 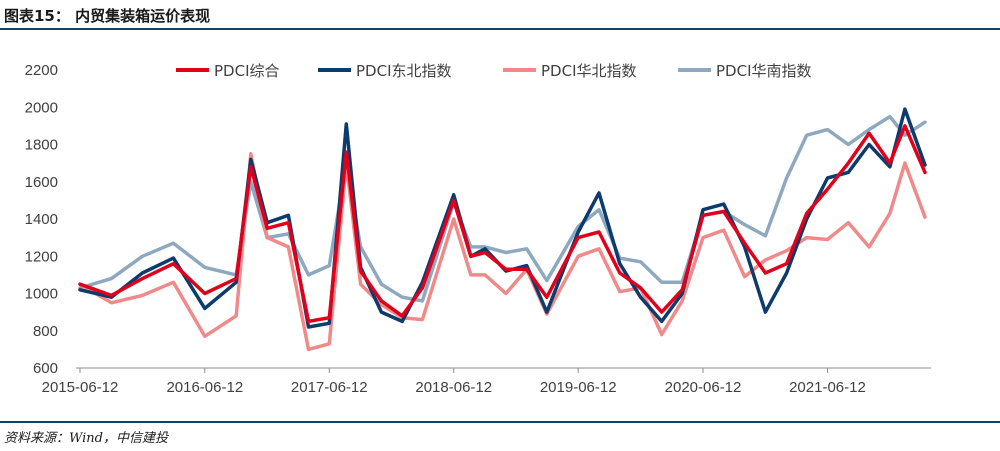 What do you see at coordinates (41, 107) in the screenshot?
I see `y-tick-label: 2000` at bounding box center [41, 107].